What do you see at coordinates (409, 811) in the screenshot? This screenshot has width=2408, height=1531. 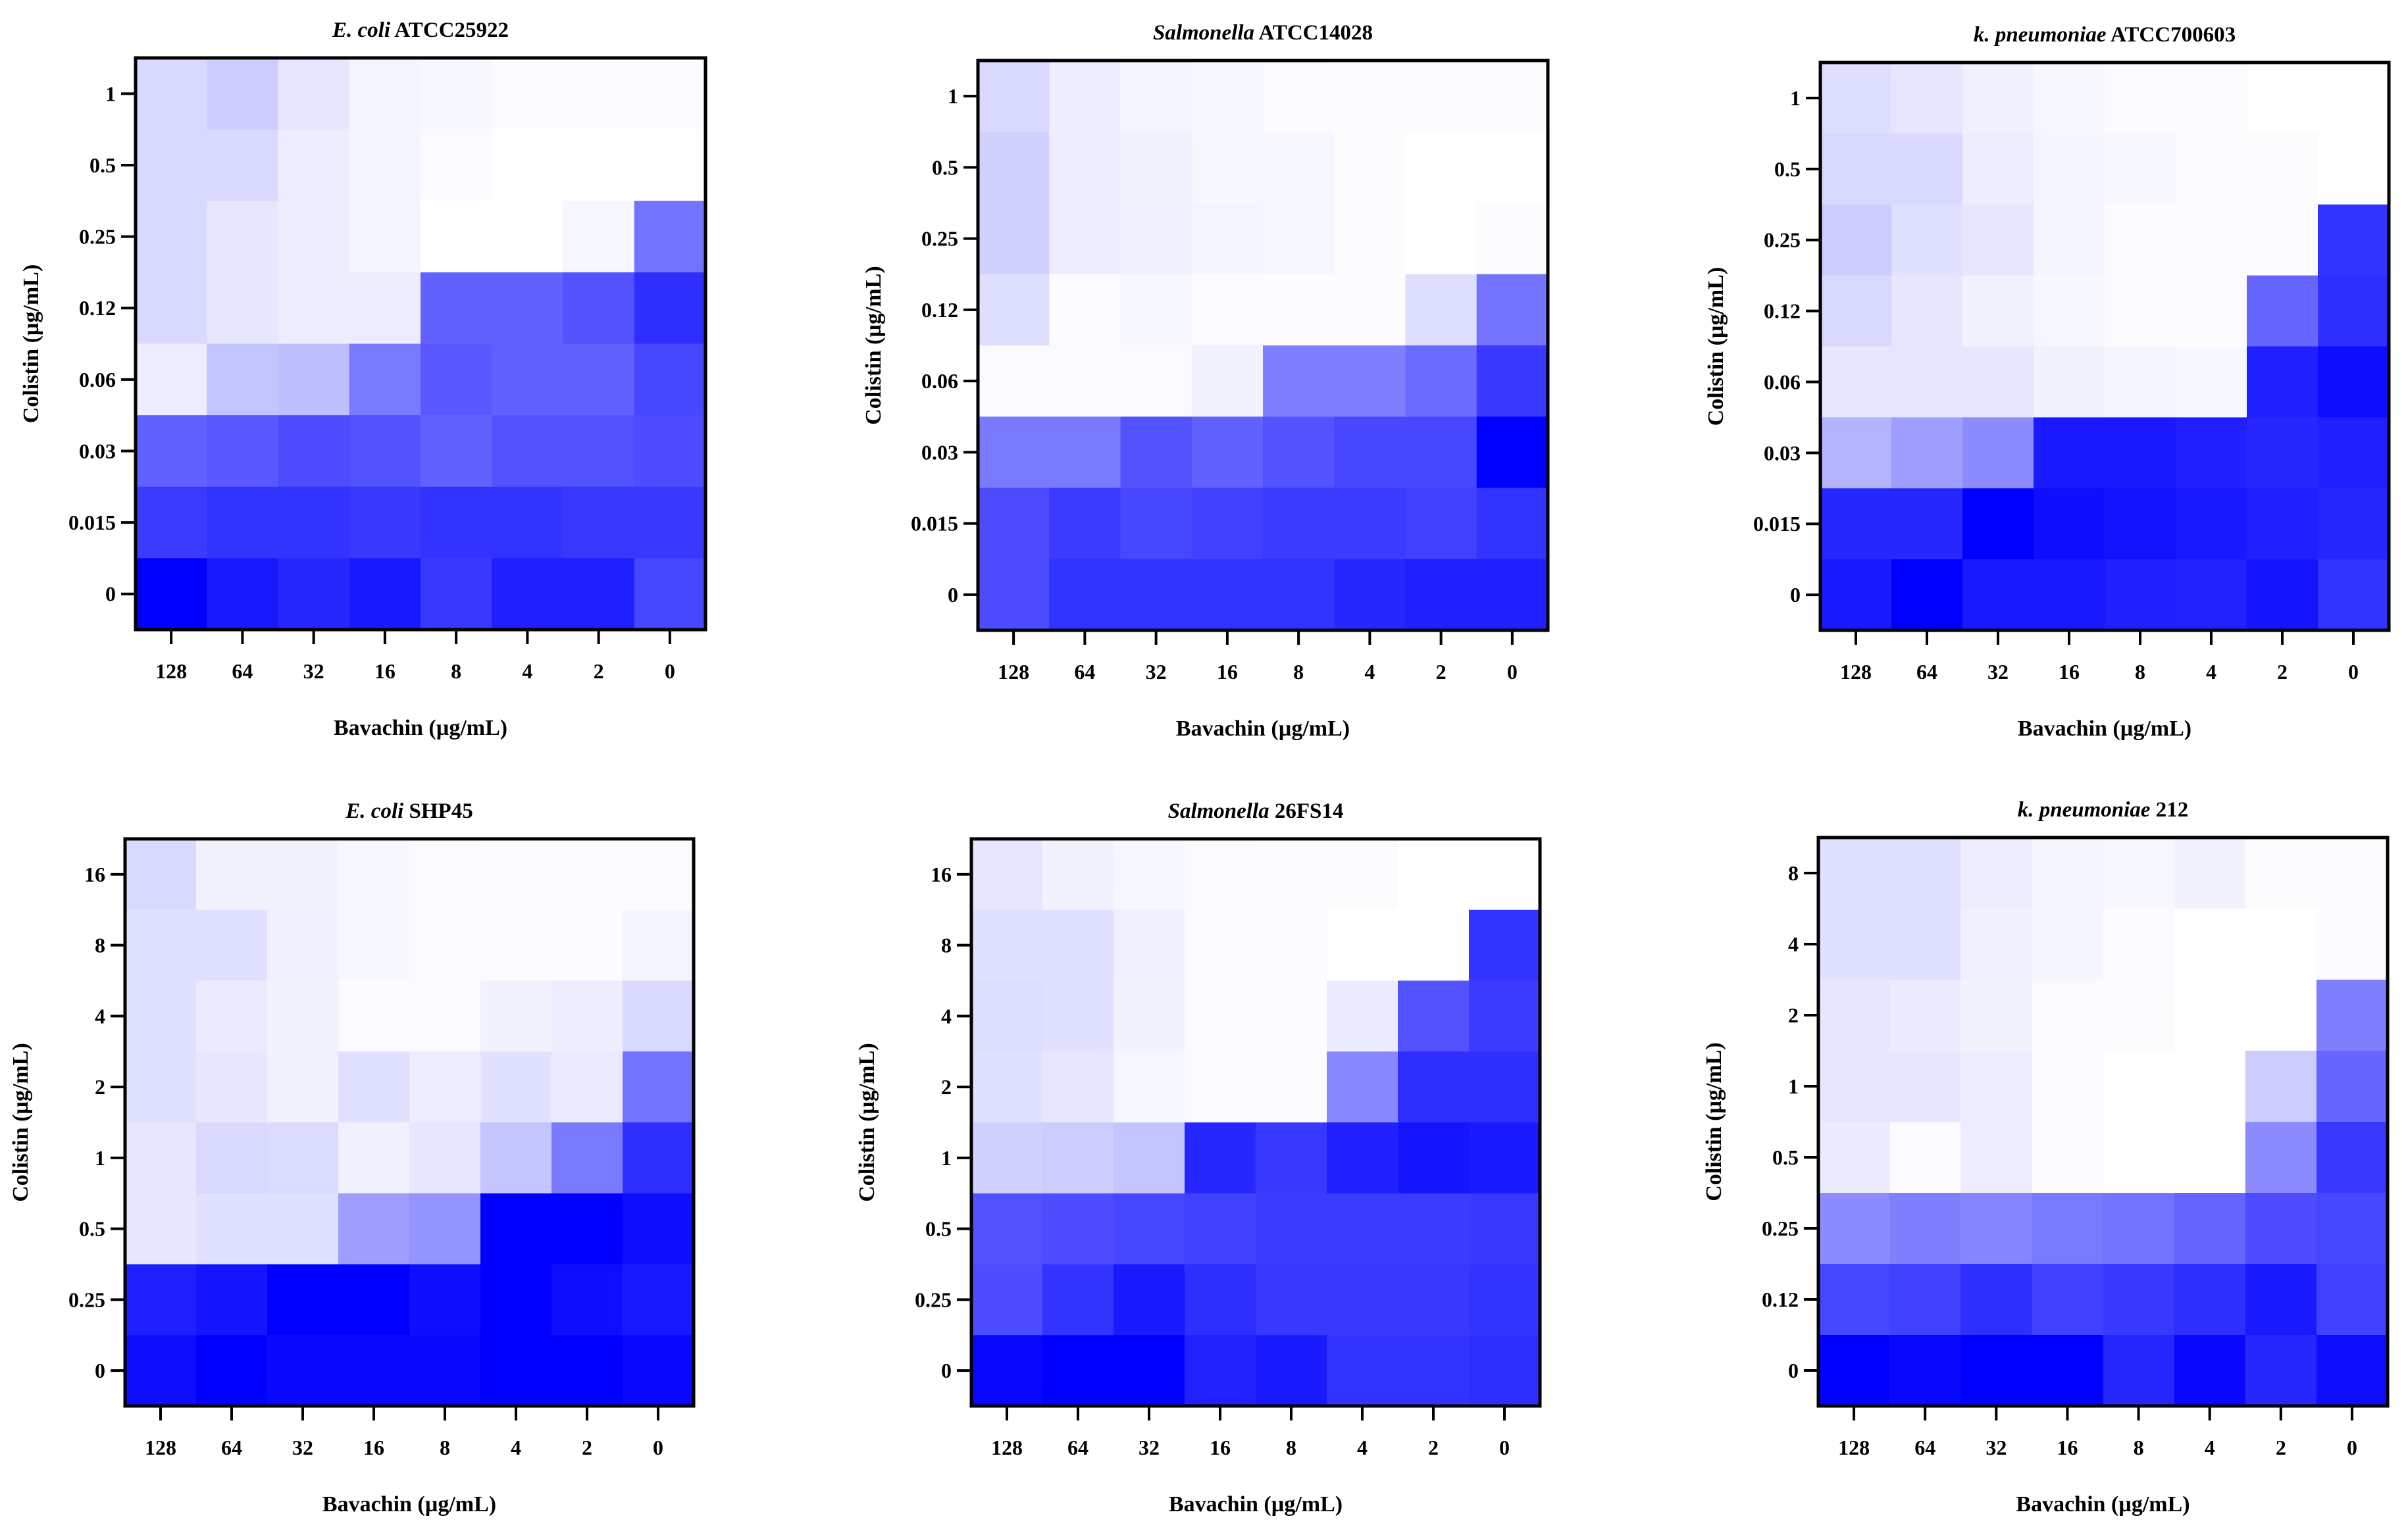 I see `chart-title: E. coli SHP45` at bounding box center [409, 811].